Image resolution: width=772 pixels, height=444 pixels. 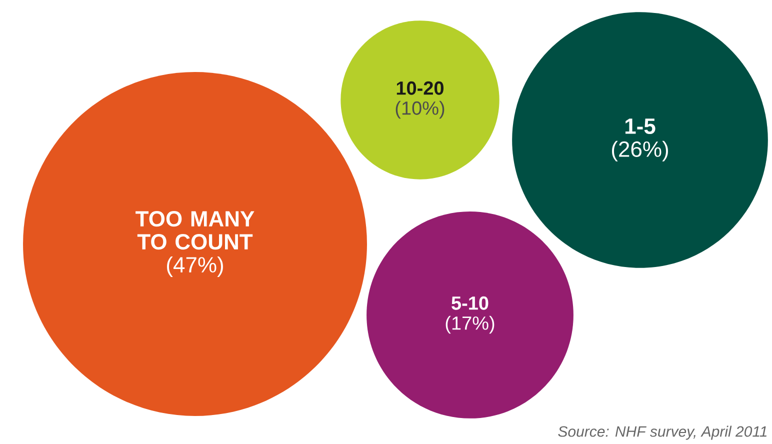 What do you see at coordinates (470, 303) in the screenshot?
I see `category-label: 5-10` at bounding box center [470, 303].